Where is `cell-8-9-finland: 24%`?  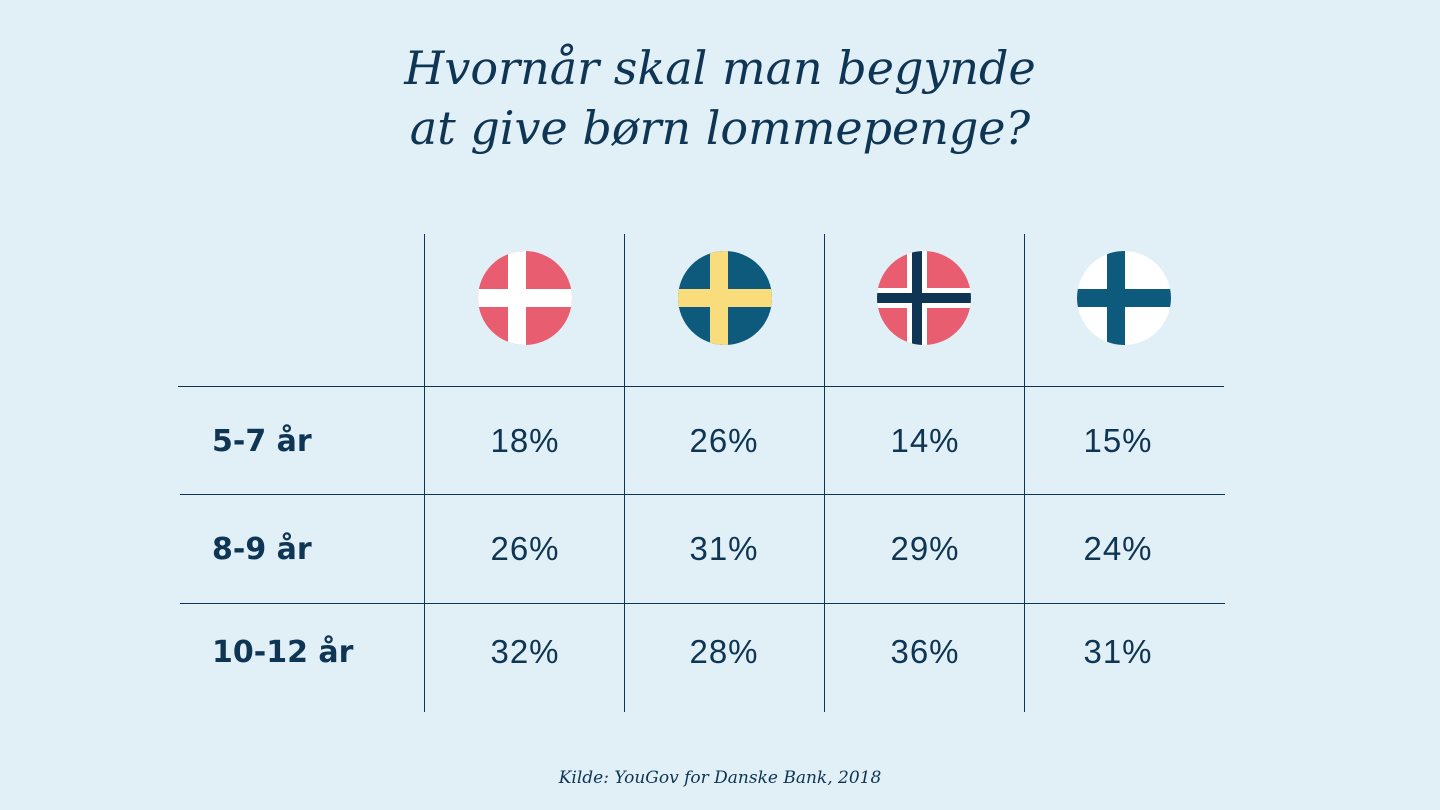 cell-8-9-finland: 24% is located at coordinates (1118, 548).